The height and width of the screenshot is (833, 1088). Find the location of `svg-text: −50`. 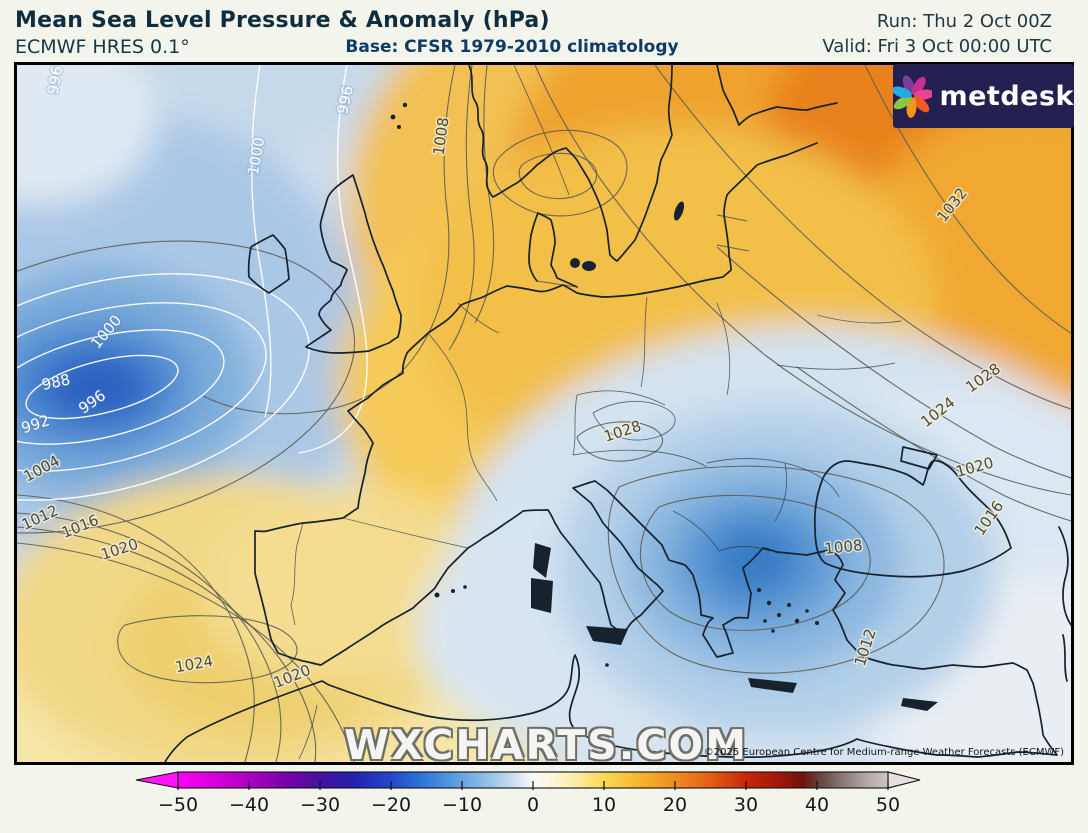

svg-text: −50 is located at coordinates (178, 805).